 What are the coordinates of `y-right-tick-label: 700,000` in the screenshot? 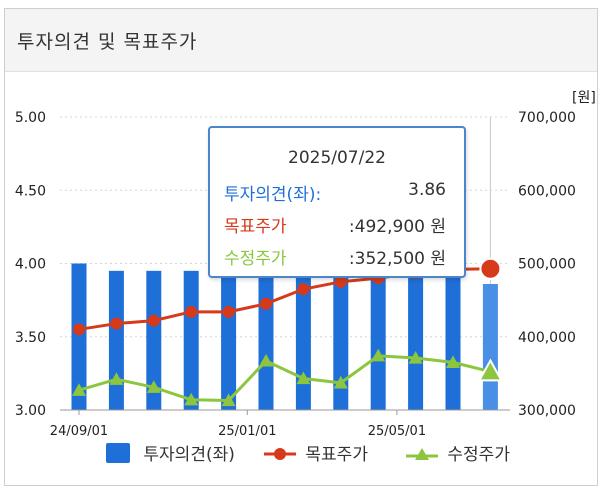 It's located at (547, 118).